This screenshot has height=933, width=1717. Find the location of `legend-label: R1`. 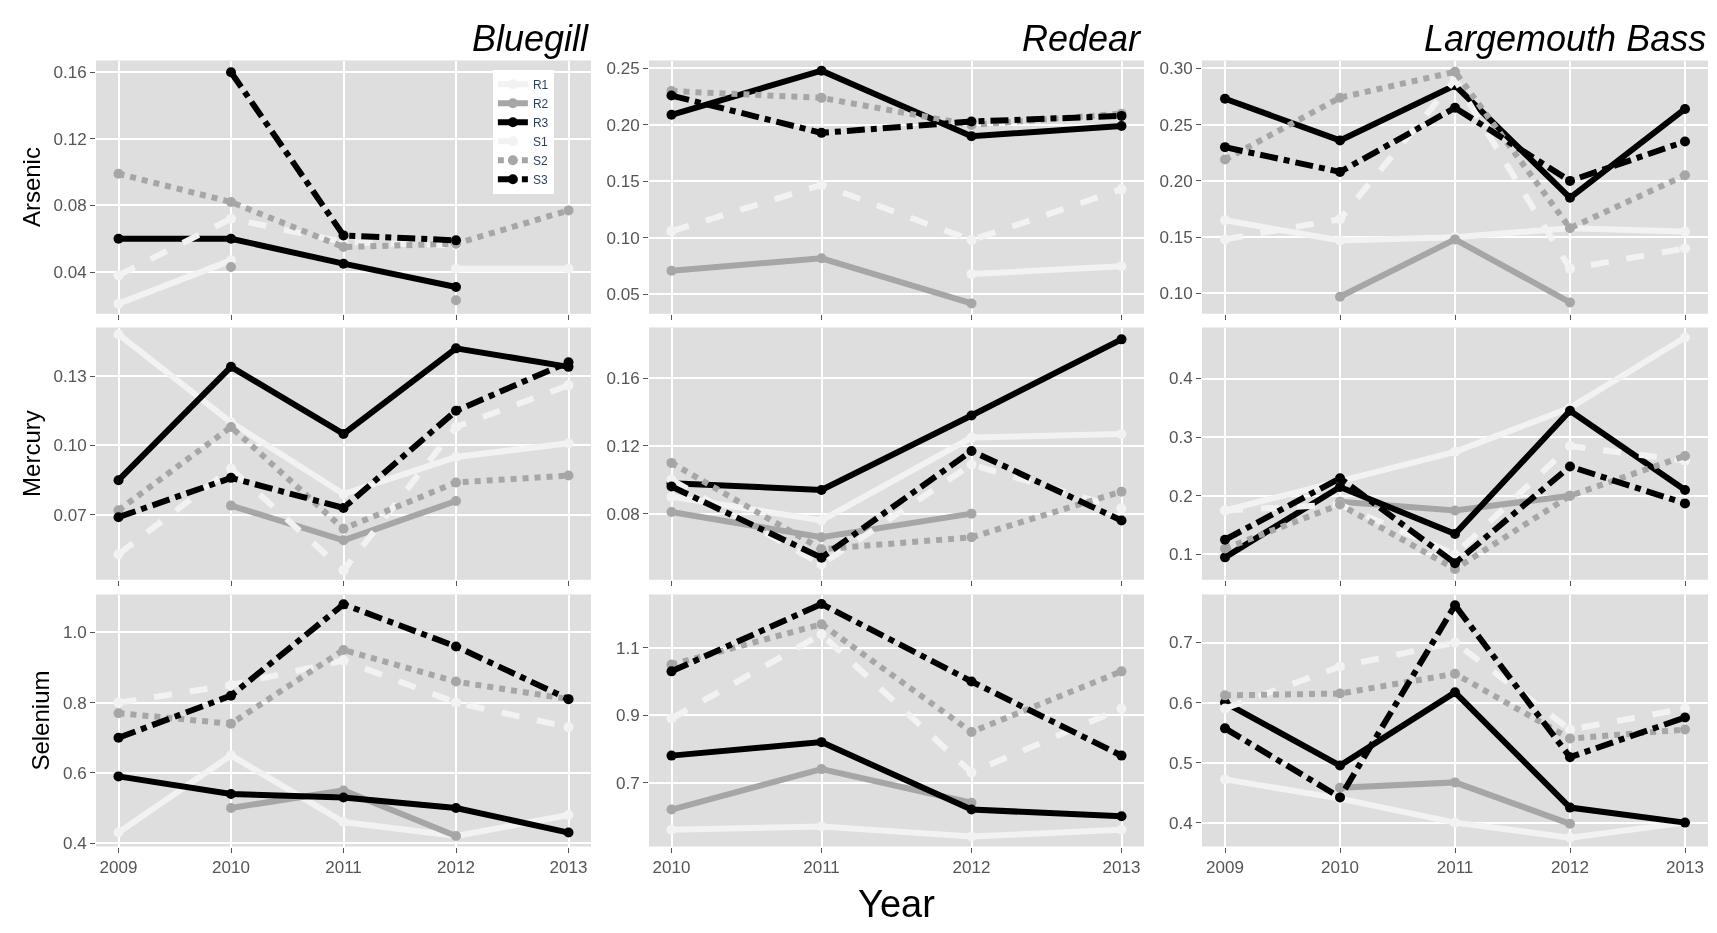

legend-label: R1 is located at coordinates (540, 84).